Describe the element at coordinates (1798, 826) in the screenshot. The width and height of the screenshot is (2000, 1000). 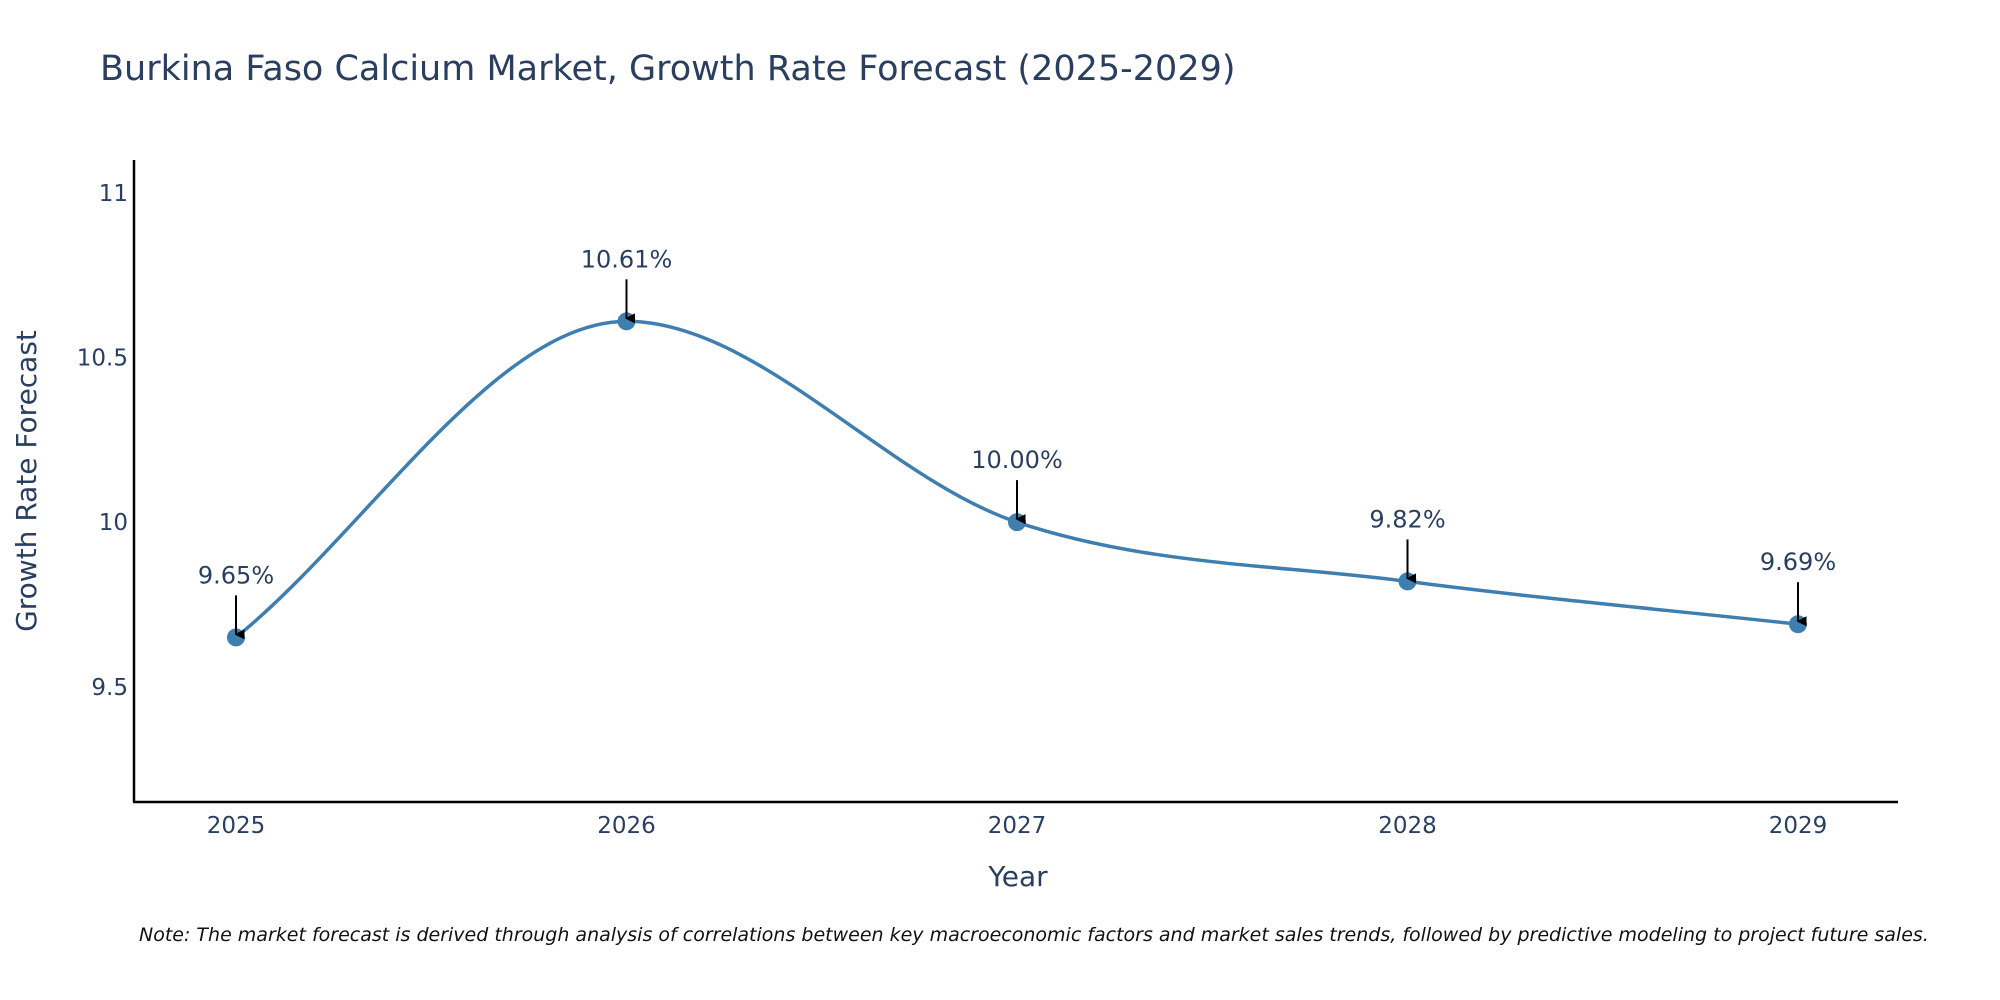
I see `x-tick-label: 2029` at that location.